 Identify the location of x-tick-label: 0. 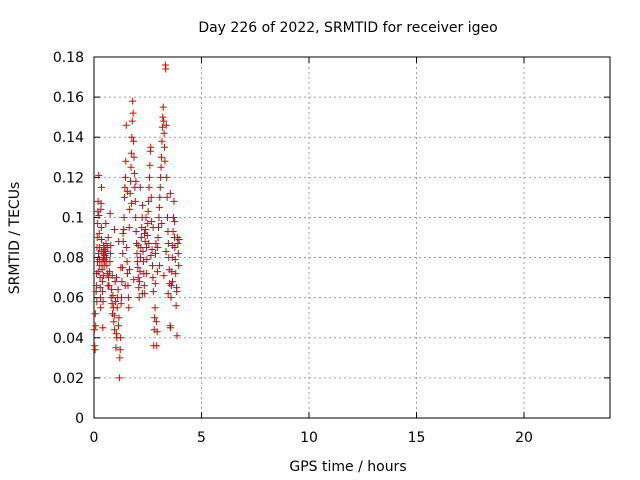
(94, 438).